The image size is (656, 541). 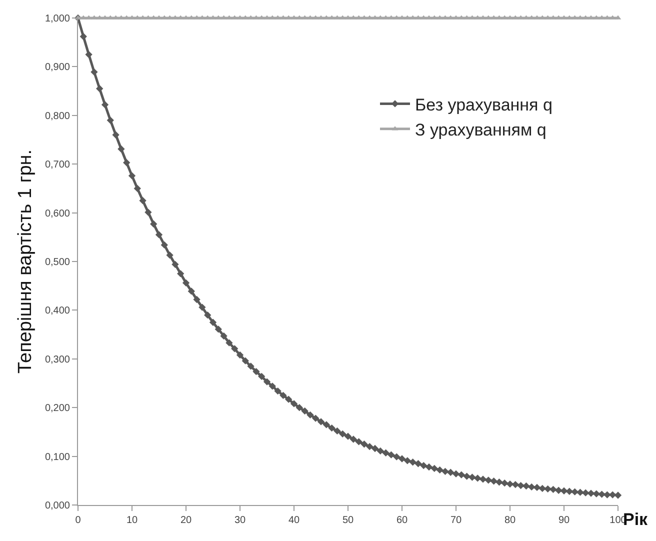 I want to click on x-tick-label: 40, so click(x=294, y=520).